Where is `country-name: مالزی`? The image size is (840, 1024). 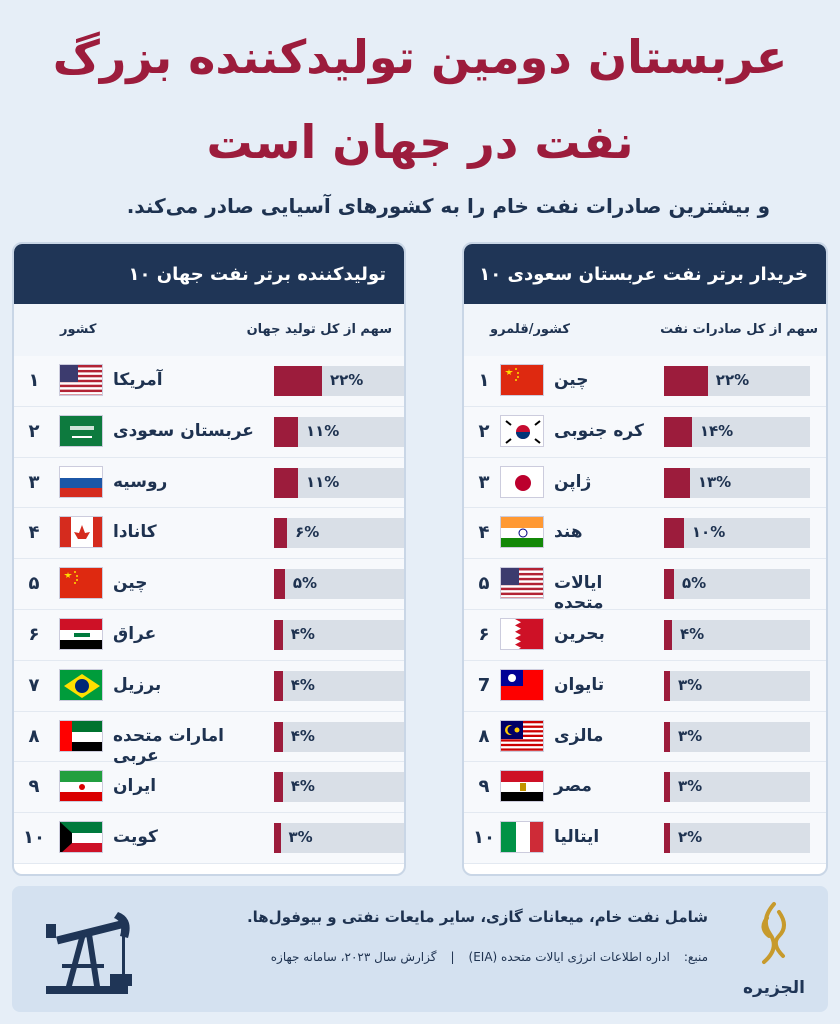 country-name: مالزی is located at coordinates (579, 735).